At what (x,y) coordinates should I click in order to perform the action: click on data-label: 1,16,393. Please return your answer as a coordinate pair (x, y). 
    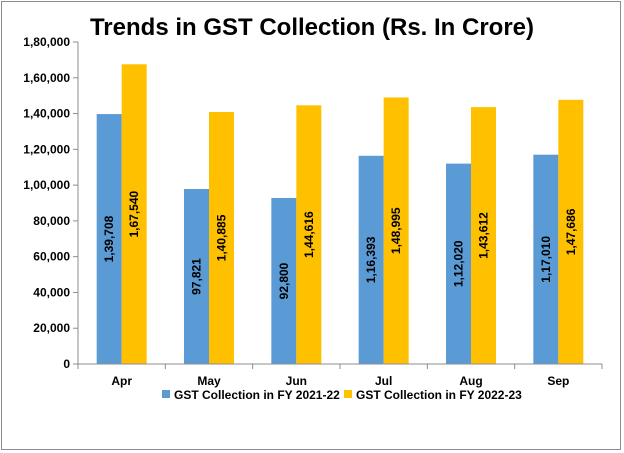
    Looking at the image, I should click on (371, 259).